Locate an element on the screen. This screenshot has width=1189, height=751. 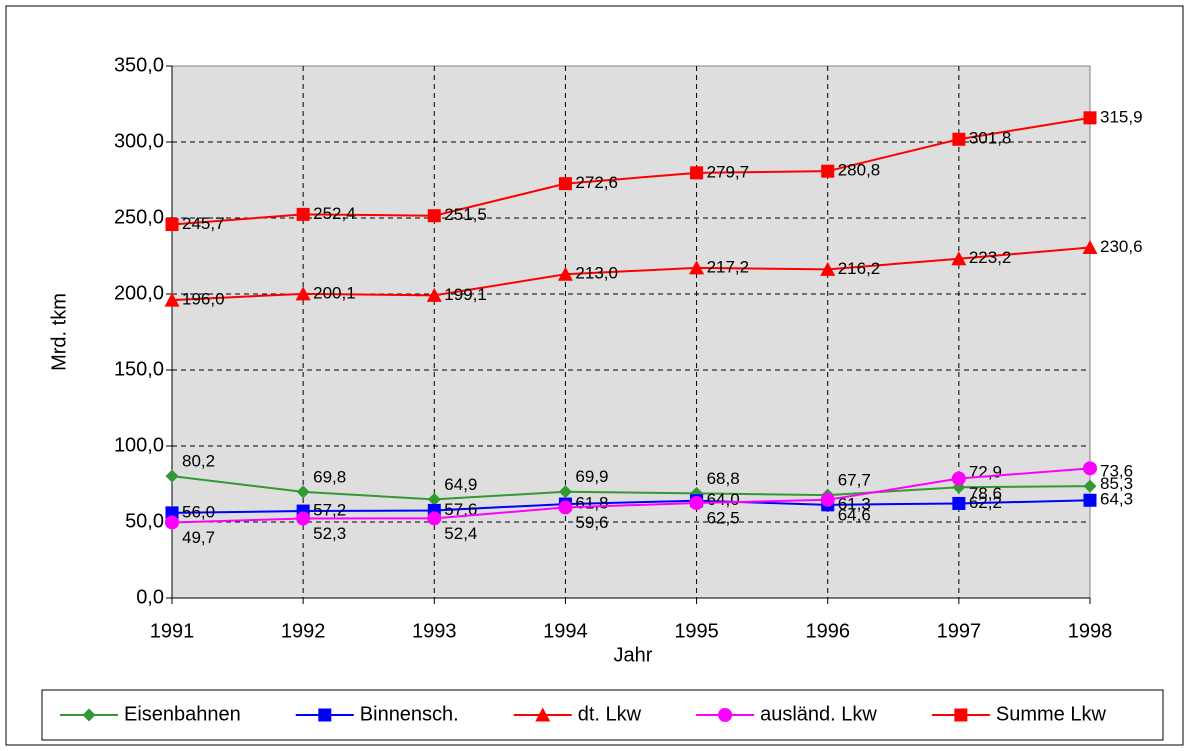
x-axis-label: Jahr is located at coordinates (633, 655).